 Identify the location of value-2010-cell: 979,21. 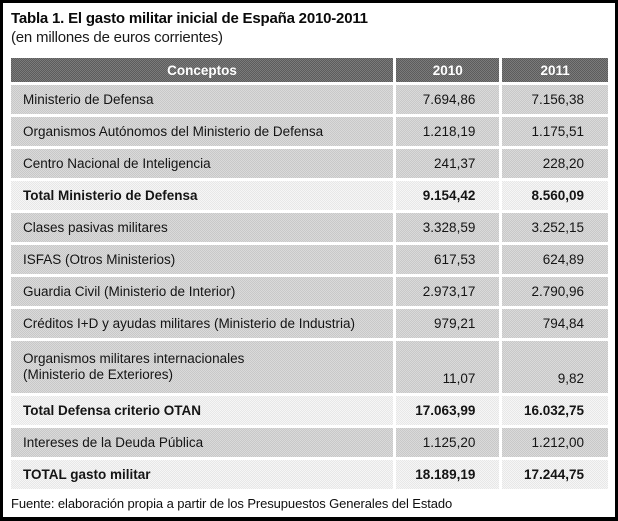
(446, 323).